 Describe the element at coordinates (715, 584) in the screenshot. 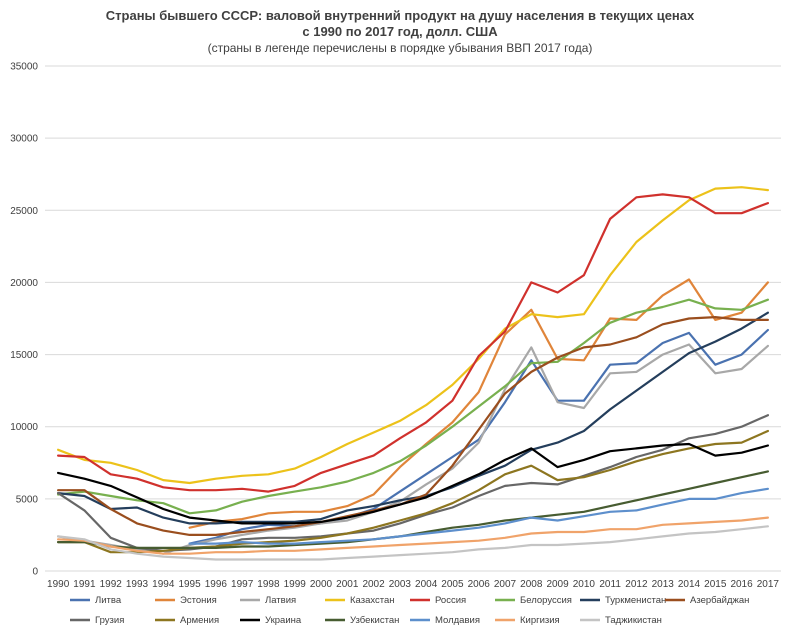

I see `x-tick-label: 2015` at that location.